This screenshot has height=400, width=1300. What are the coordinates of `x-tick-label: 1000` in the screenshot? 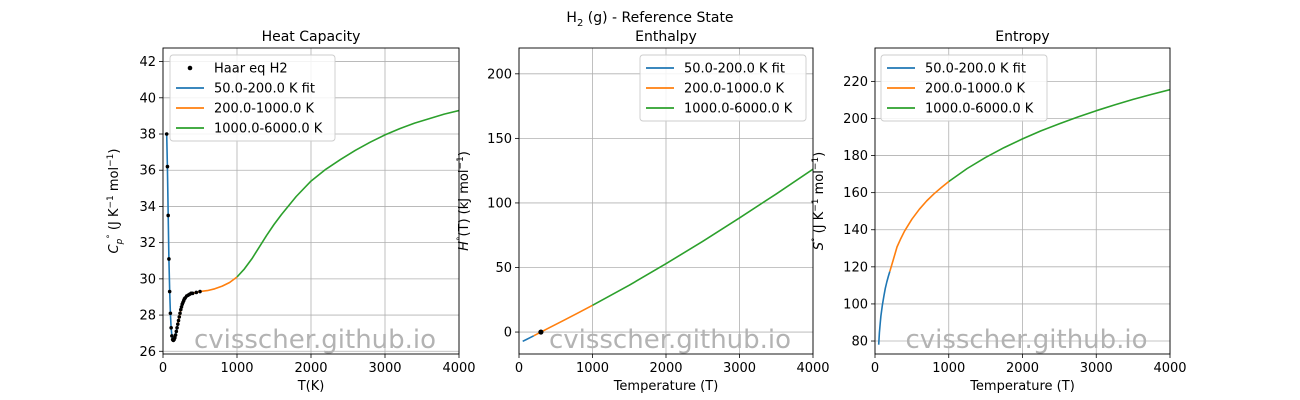 It's located at (236, 368).